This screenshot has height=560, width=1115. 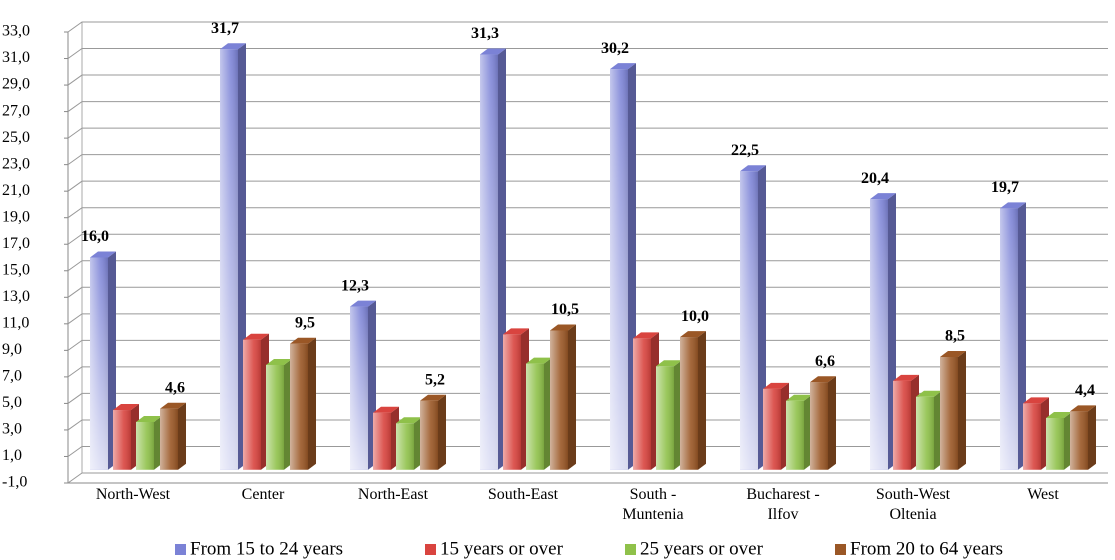 I want to click on data-label: 22,5, so click(x=745, y=150).